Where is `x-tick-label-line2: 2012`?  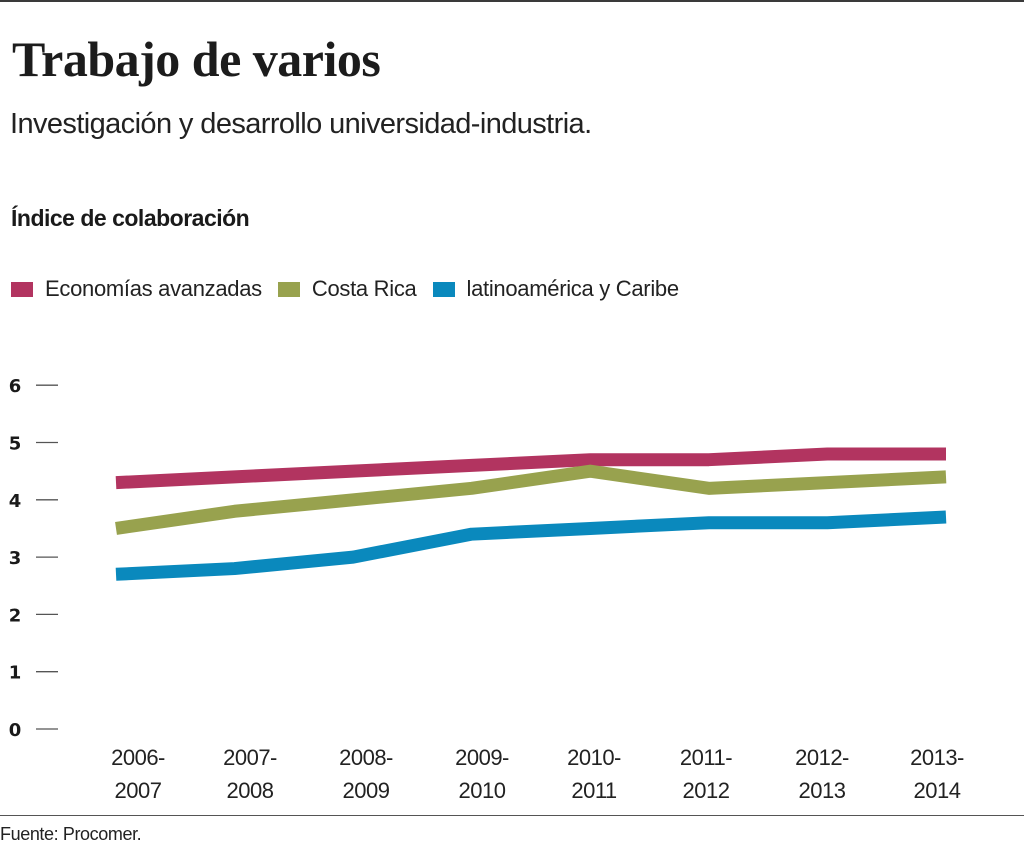 x-tick-label-line2: 2012 is located at coordinates (706, 790).